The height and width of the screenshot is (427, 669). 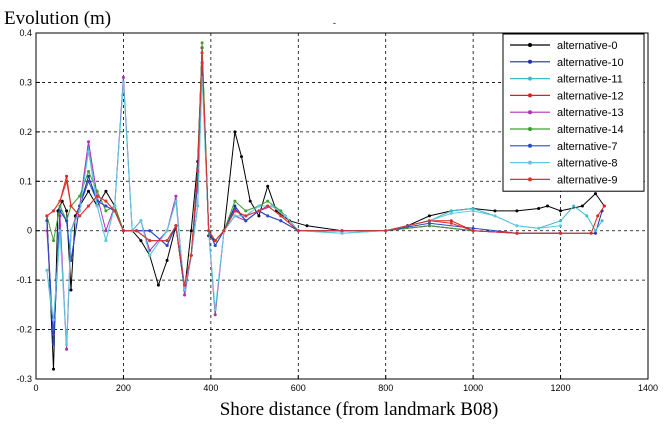 I want to click on x-tick-label: 200, so click(x=123, y=388).